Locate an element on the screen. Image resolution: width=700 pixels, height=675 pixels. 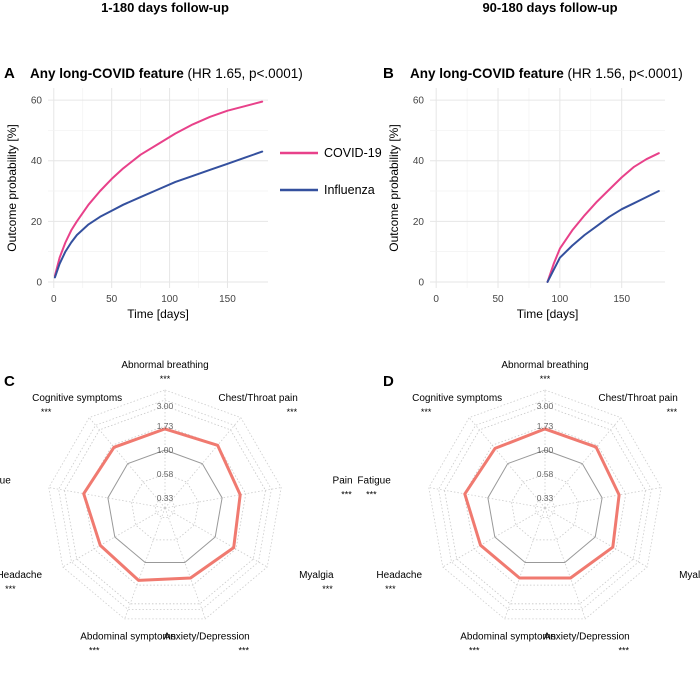
legend-covid-label: COVID-19 is located at coordinates (353, 153).